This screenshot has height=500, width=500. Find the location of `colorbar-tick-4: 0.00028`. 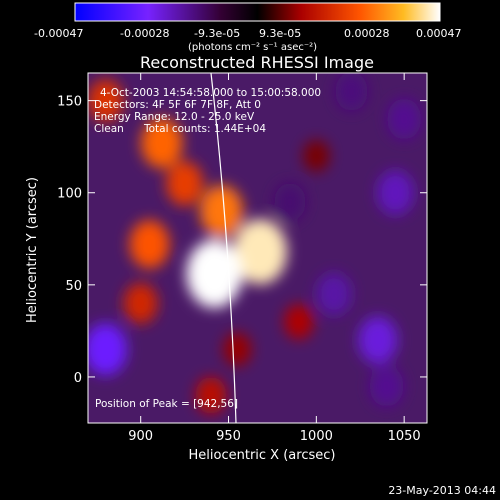

colorbar-tick-4: 0.00028 is located at coordinates (367, 33).